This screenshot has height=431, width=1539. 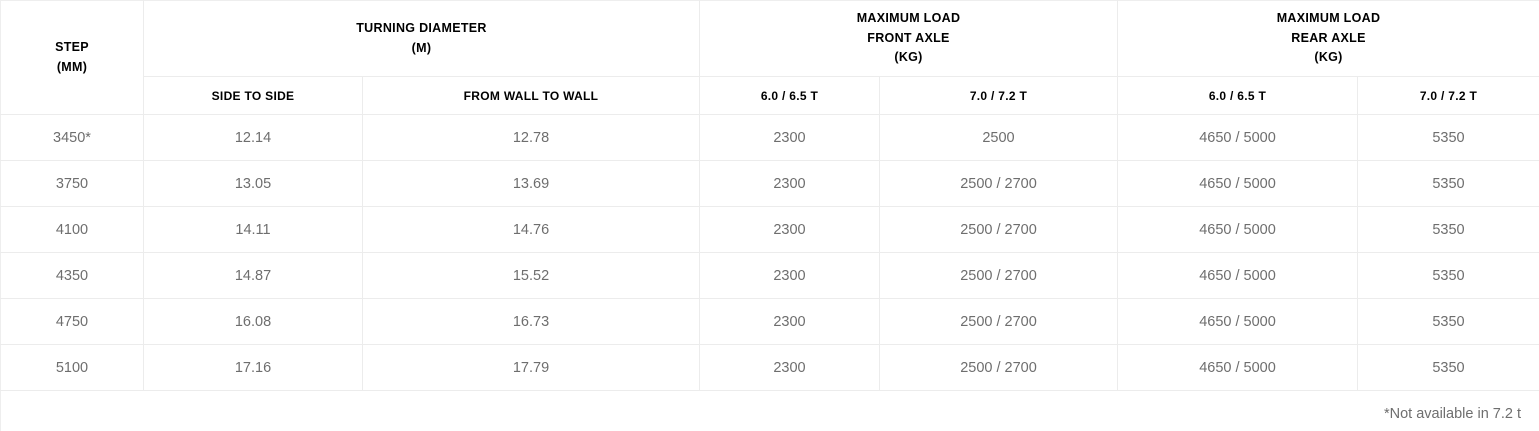 What do you see at coordinates (72, 275) in the screenshot?
I see `cell-step: 4350` at bounding box center [72, 275].